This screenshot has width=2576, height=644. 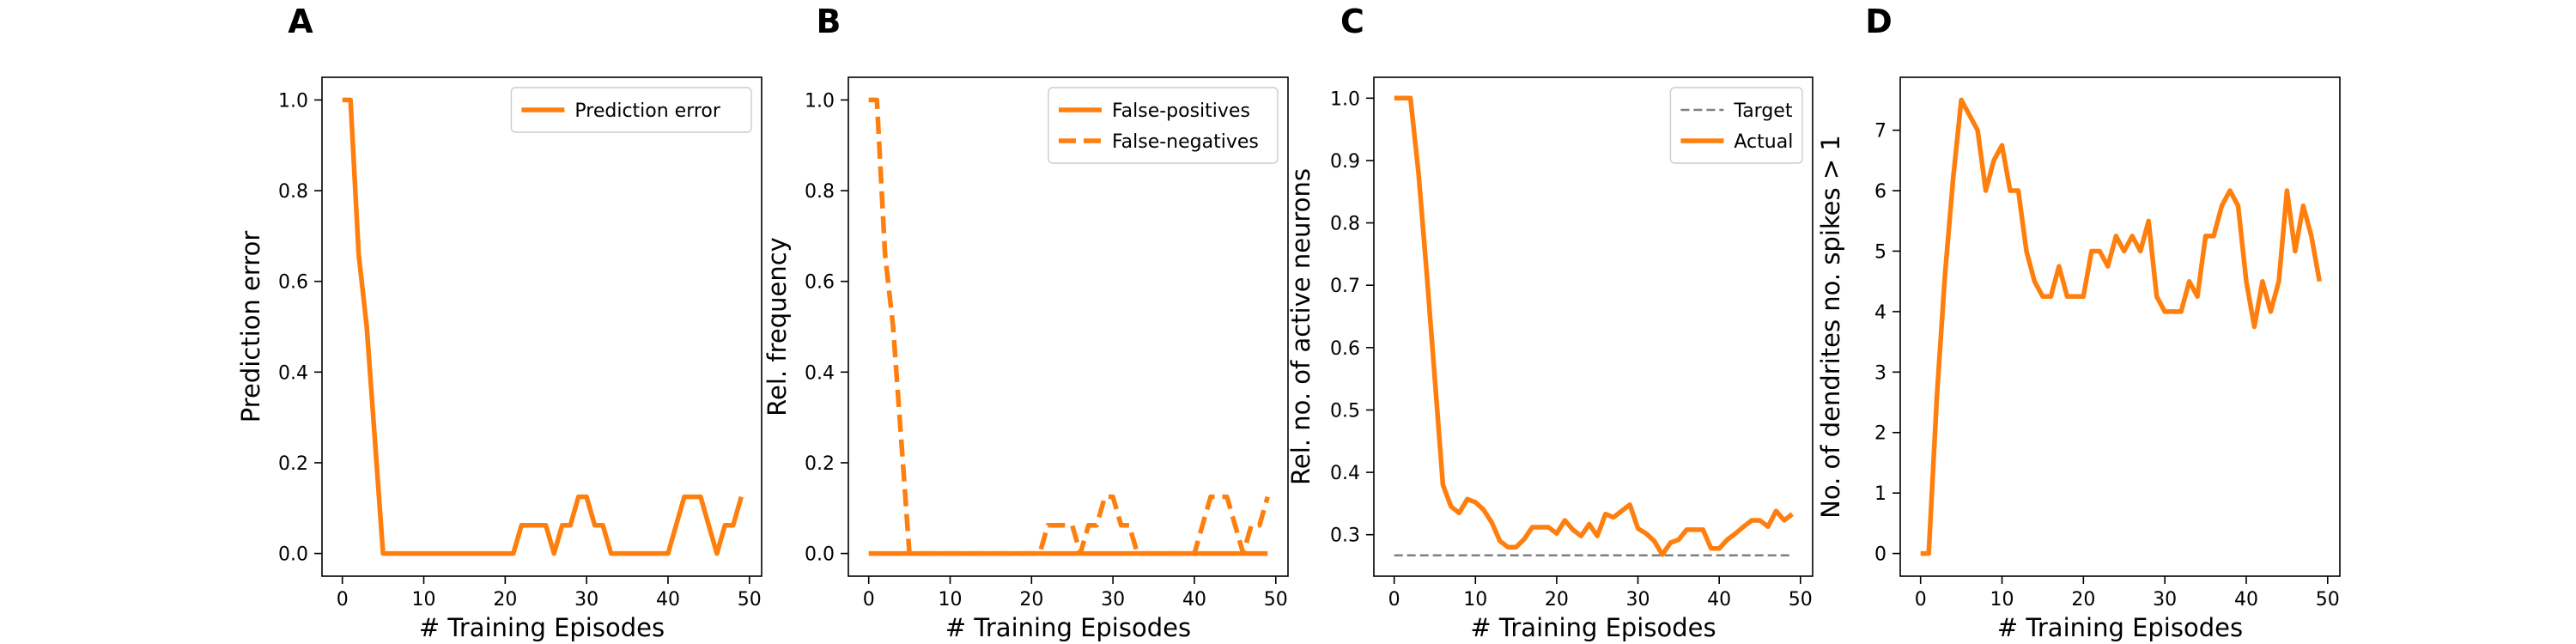 What do you see at coordinates (1301, 326) in the screenshot?
I see `y-axis-label: Rel. no. of active neurons` at bounding box center [1301, 326].